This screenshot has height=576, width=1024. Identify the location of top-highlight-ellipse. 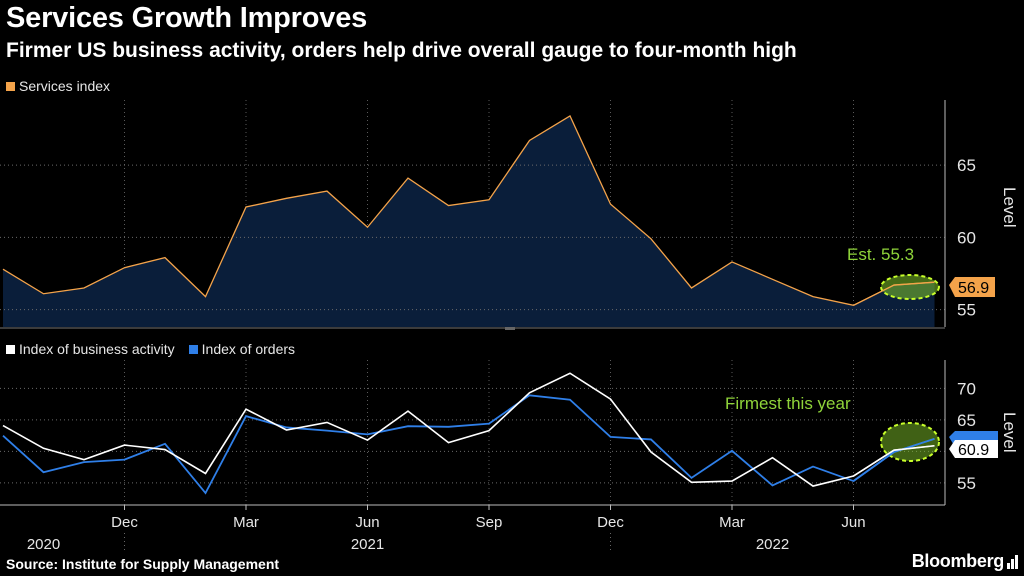
(910, 287).